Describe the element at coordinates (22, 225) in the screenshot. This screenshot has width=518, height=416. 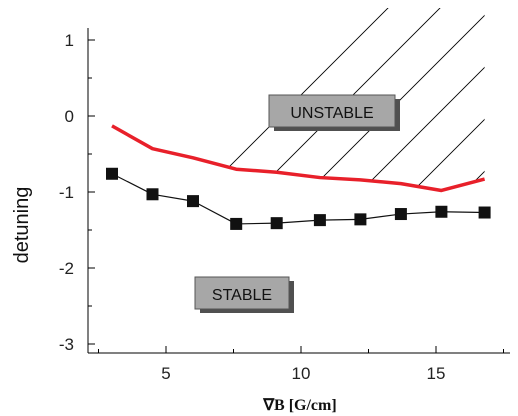
I see `y-axis-title: detuning` at that location.